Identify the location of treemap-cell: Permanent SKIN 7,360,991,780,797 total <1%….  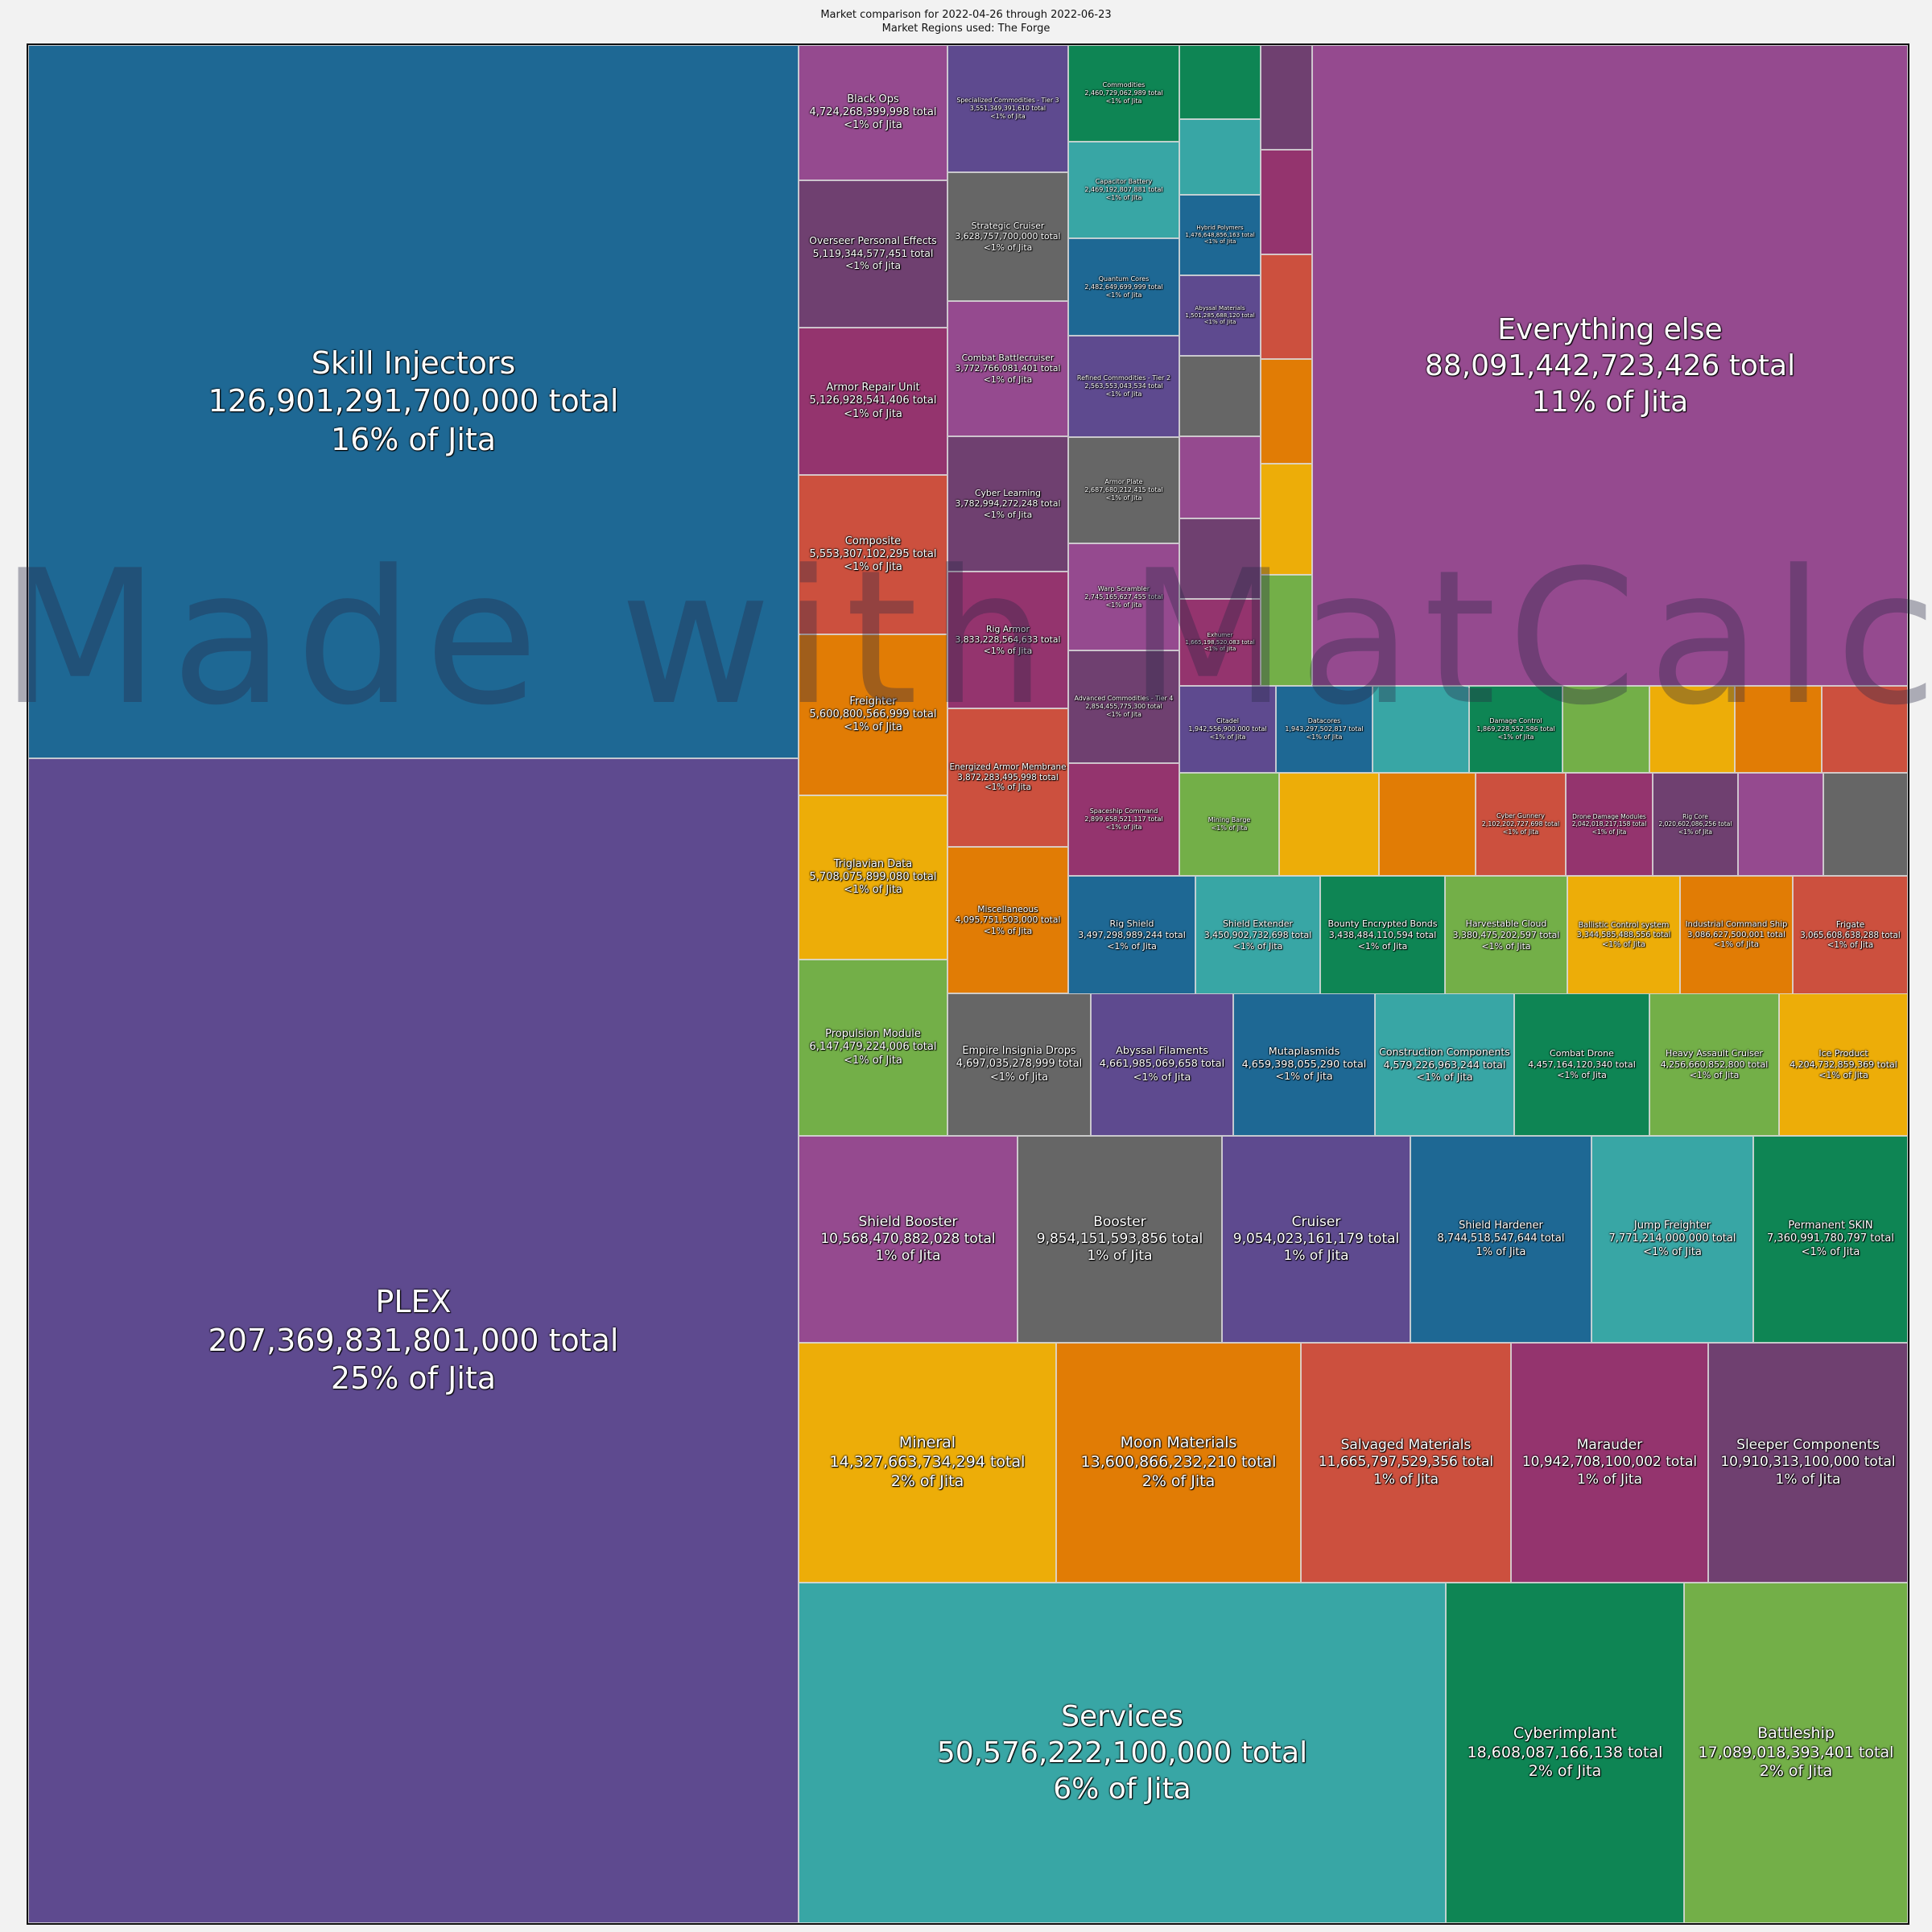
(1830, 1239).